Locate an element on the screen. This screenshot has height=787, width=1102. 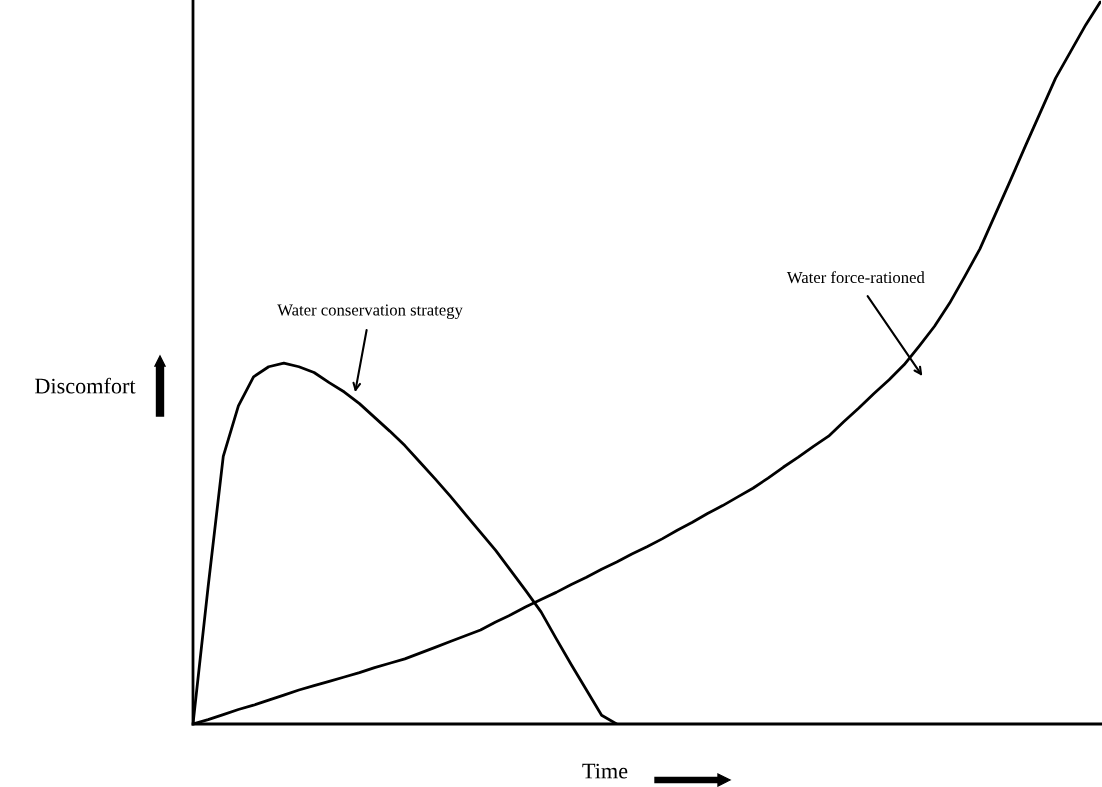
x-axis-title: Time is located at coordinates (605, 771).